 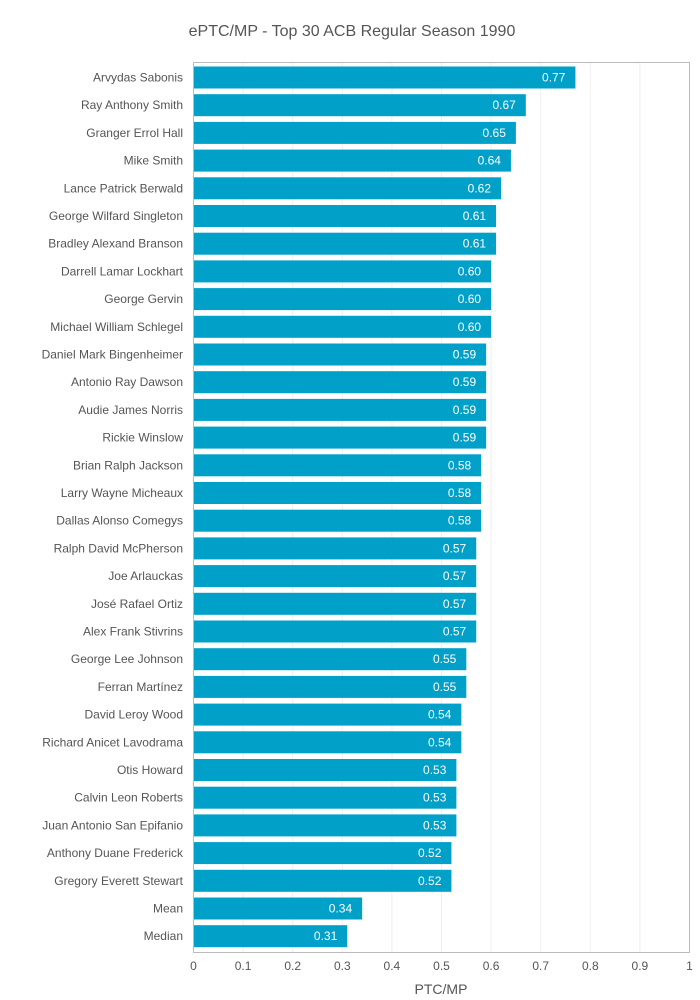 What do you see at coordinates (118, 881) in the screenshot?
I see `category-label: Gregory Everett Stewart` at bounding box center [118, 881].